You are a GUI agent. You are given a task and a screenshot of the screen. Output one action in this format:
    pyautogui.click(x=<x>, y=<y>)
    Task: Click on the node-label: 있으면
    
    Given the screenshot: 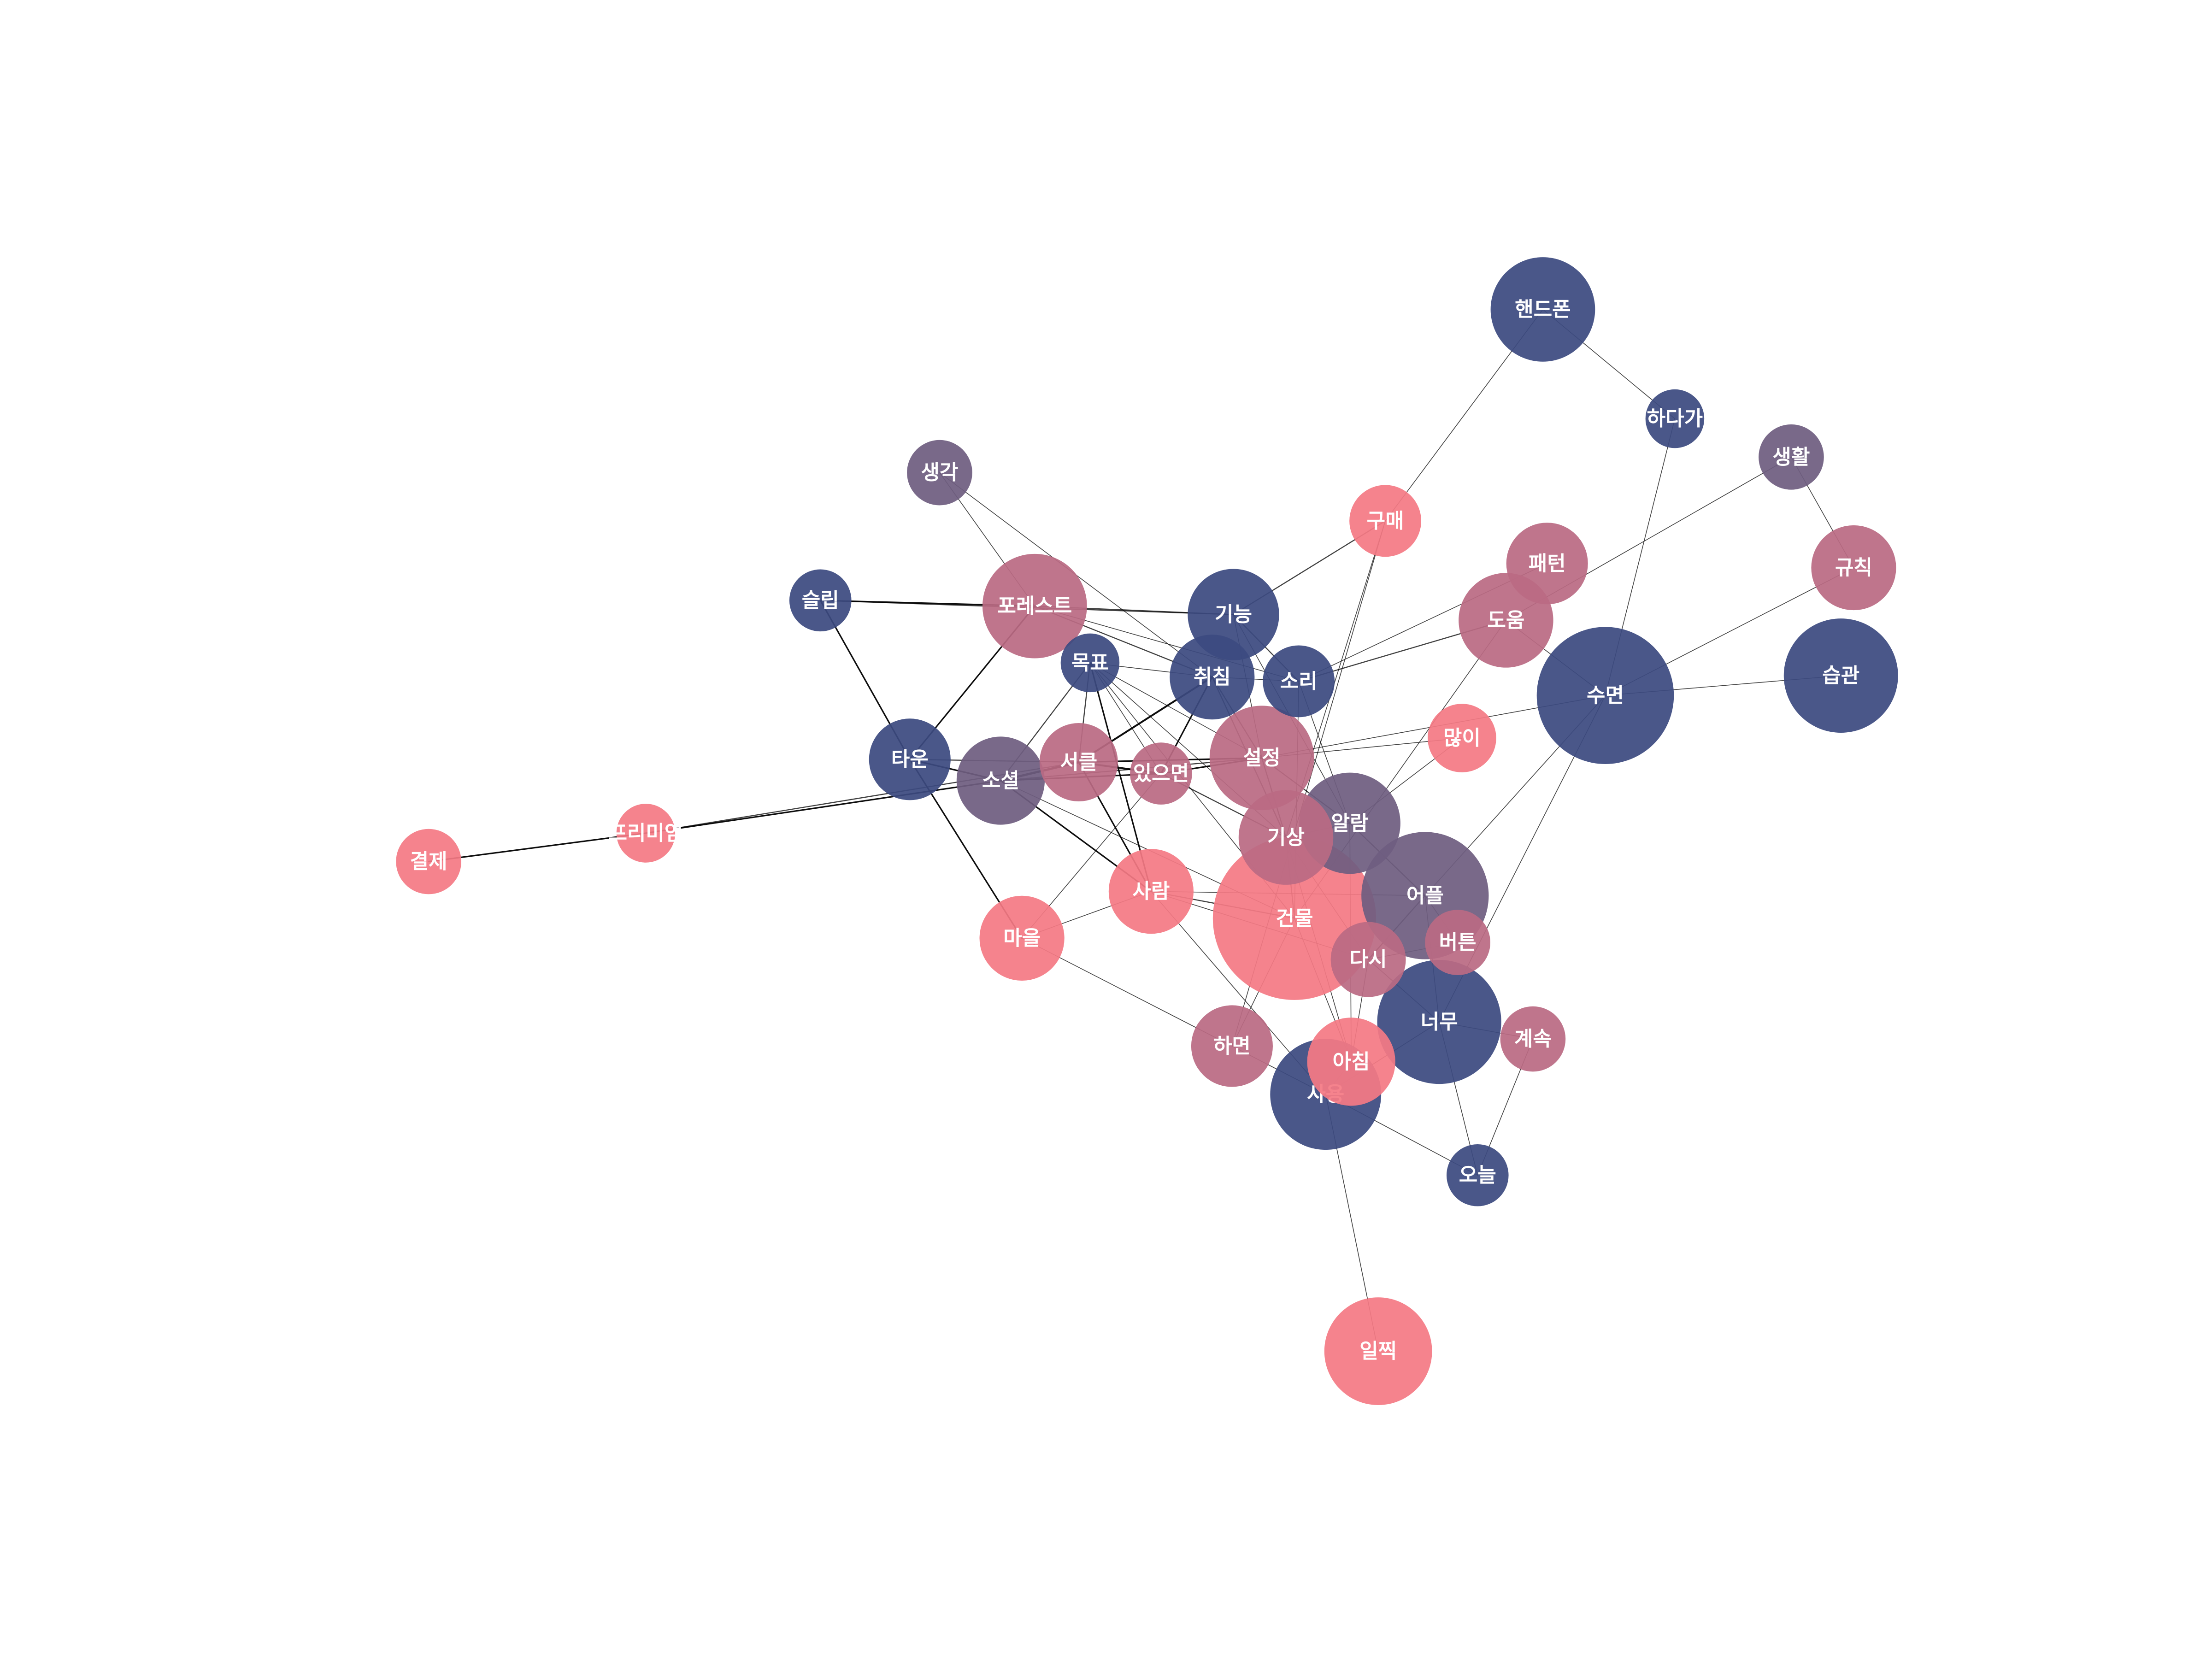 What is the action you would take?
    pyautogui.click(x=1161, y=773)
    